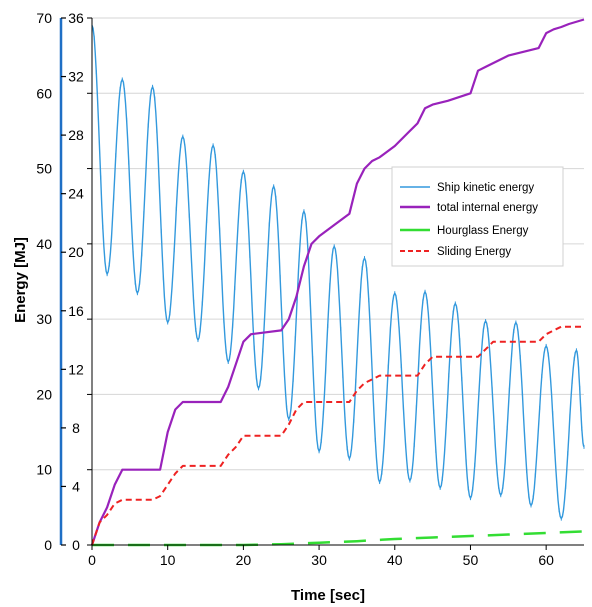 Image resolution: width=592 pixels, height=607 pixels. I want to click on x-tick-label-0: 0, so click(92, 560).